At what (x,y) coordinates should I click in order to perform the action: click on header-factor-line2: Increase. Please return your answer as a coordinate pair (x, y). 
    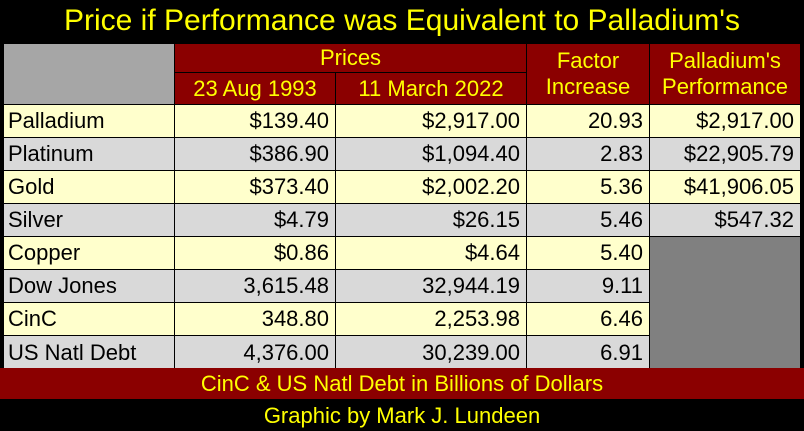
    Looking at the image, I should click on (588, 86).